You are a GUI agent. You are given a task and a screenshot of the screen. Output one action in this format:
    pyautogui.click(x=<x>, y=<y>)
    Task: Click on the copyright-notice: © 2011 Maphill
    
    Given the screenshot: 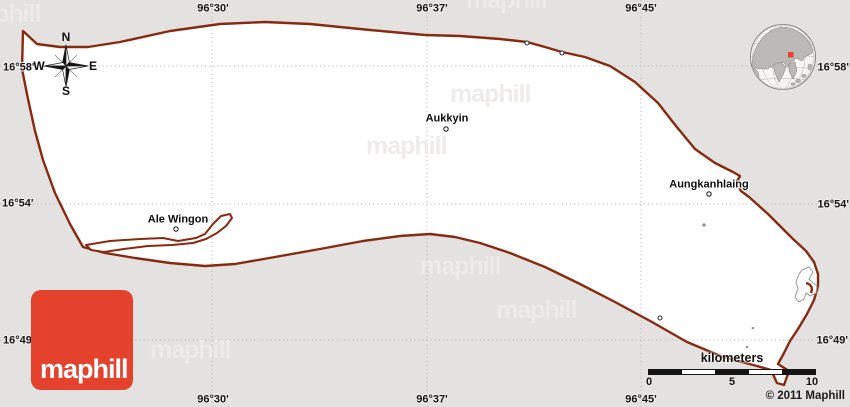 What is the action you would take?
    pyautogui.click(x=805, y=396)
    